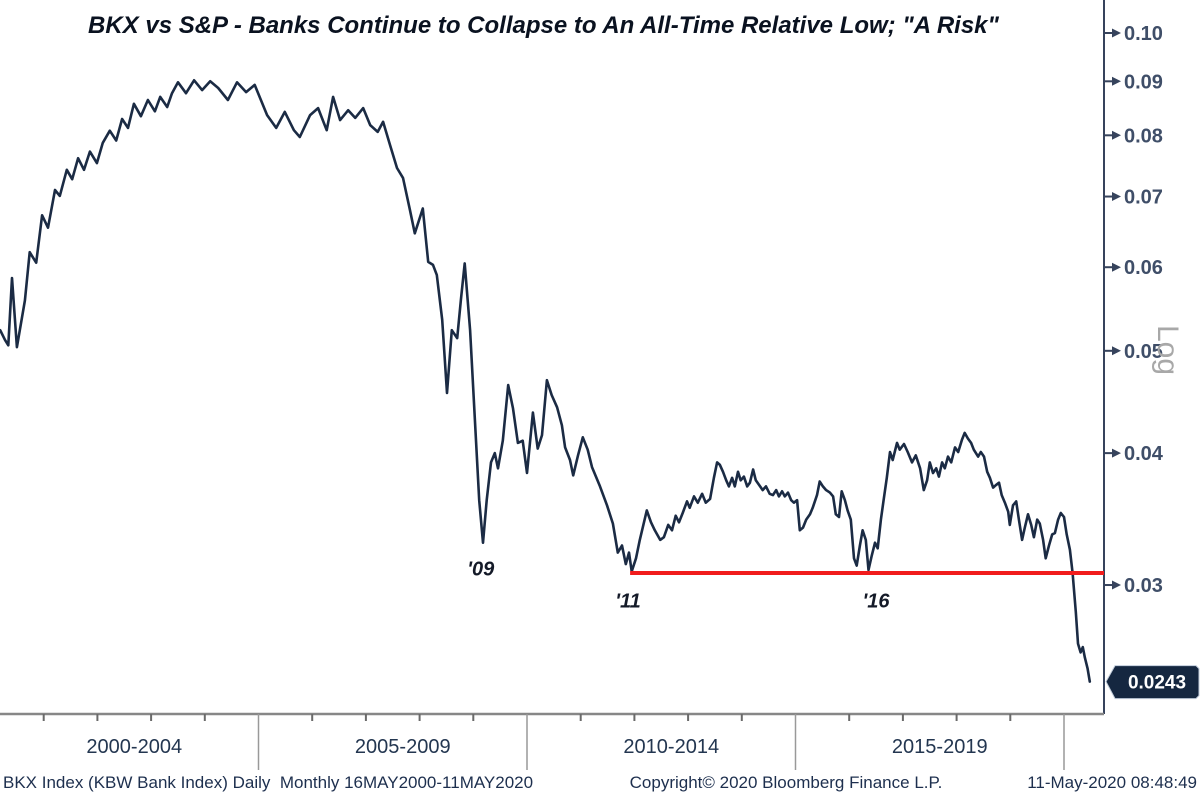 This screenshot has width=1200, height=800. Describe the element at coordinates (628, 602) in the screenshot. I see `year-annotation-label: '11` at that location.